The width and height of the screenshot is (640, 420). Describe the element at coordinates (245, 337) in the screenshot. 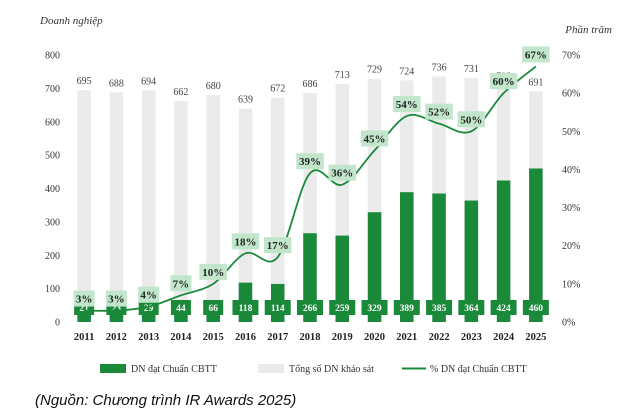

I see `x-tick-label: 2016` at that location.